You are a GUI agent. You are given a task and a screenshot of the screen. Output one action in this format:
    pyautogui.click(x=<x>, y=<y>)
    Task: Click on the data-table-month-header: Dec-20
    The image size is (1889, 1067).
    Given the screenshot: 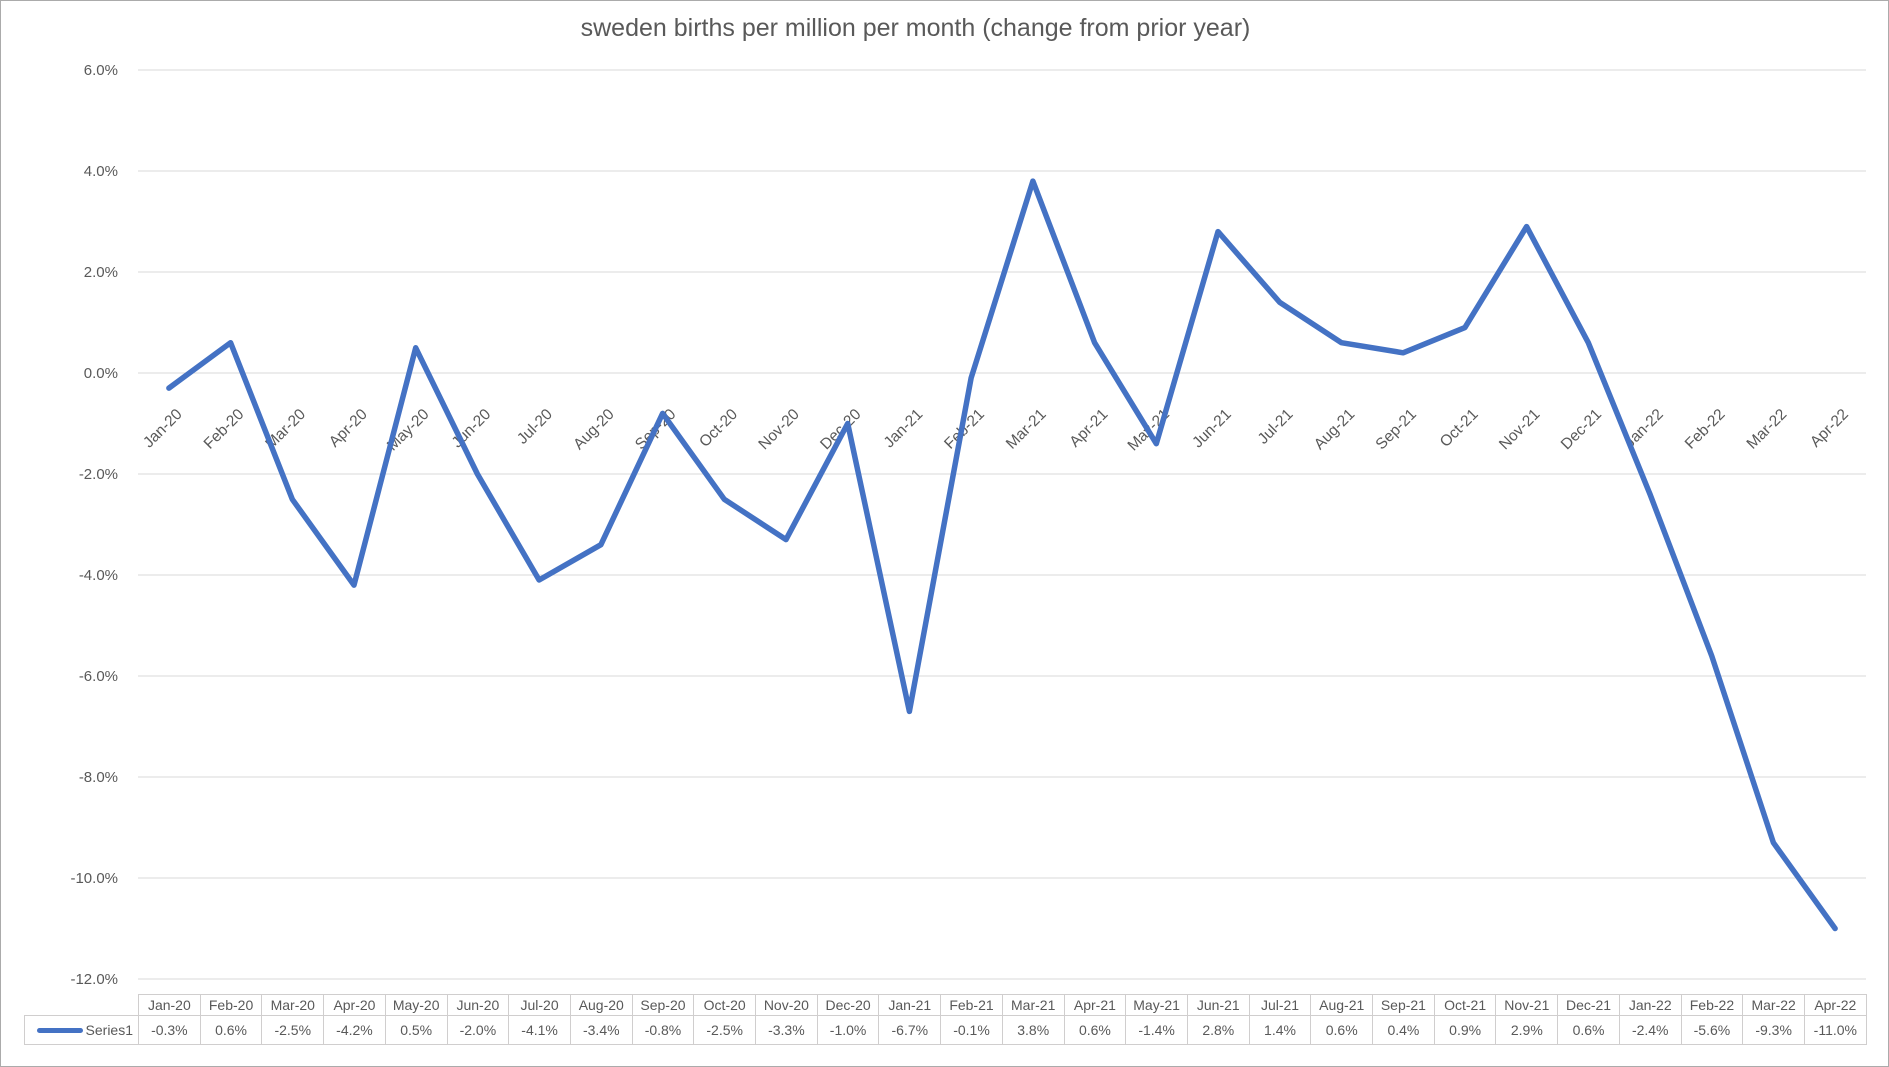 What is the action you would take?
    pyautogui.click(x=848, y=1005)
    